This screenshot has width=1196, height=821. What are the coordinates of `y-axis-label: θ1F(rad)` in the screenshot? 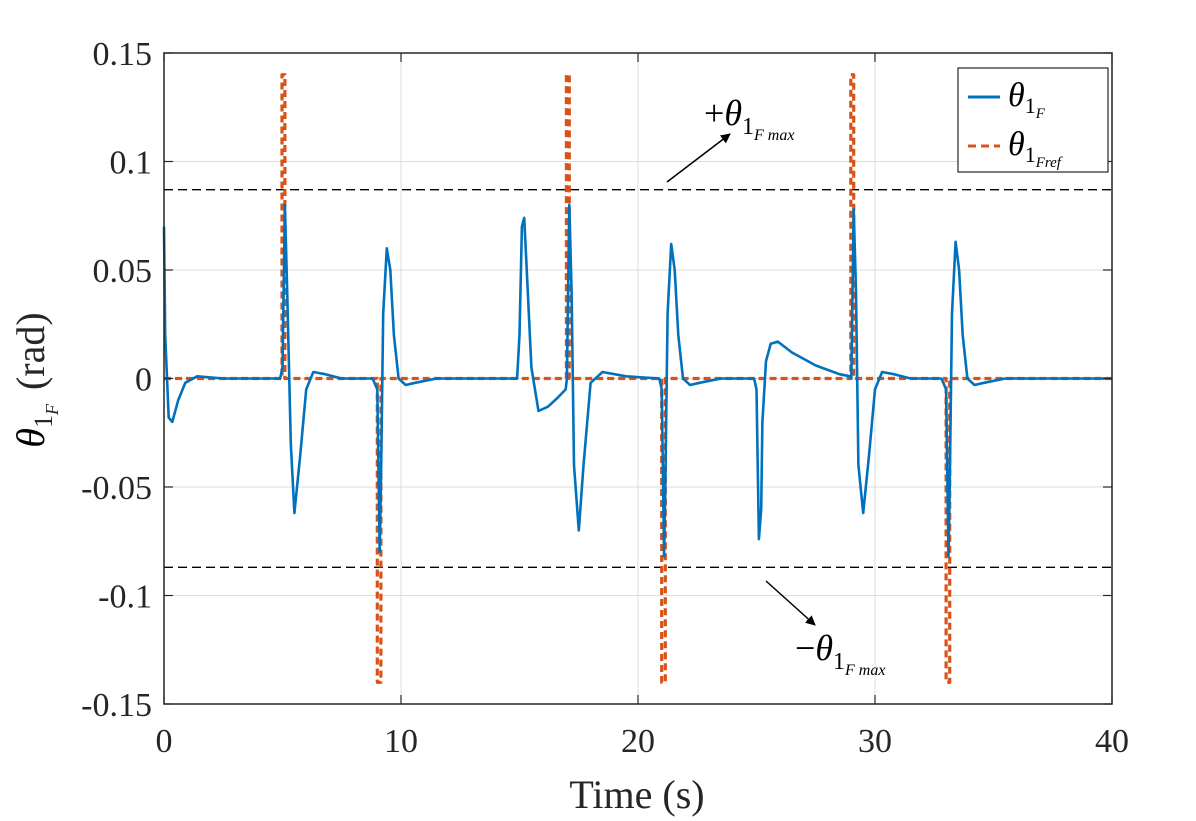 It's located at (35, 379).